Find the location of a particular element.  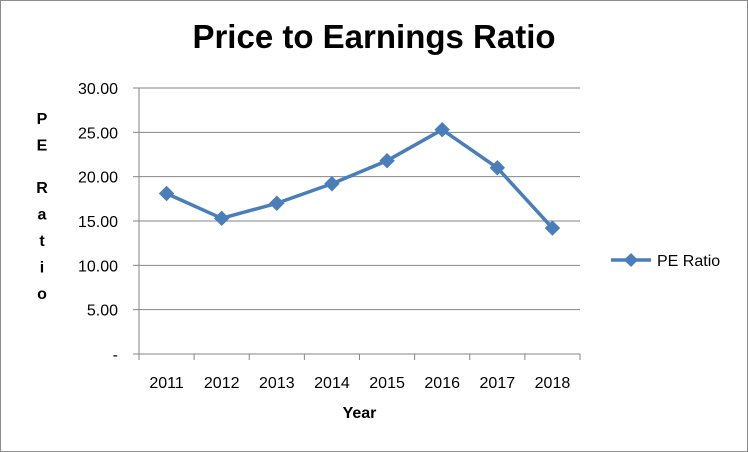

y-tick-labels: - 5.00 10.00 15.00 20.00 25.00 30.00 is located at coordinates (98, 222).